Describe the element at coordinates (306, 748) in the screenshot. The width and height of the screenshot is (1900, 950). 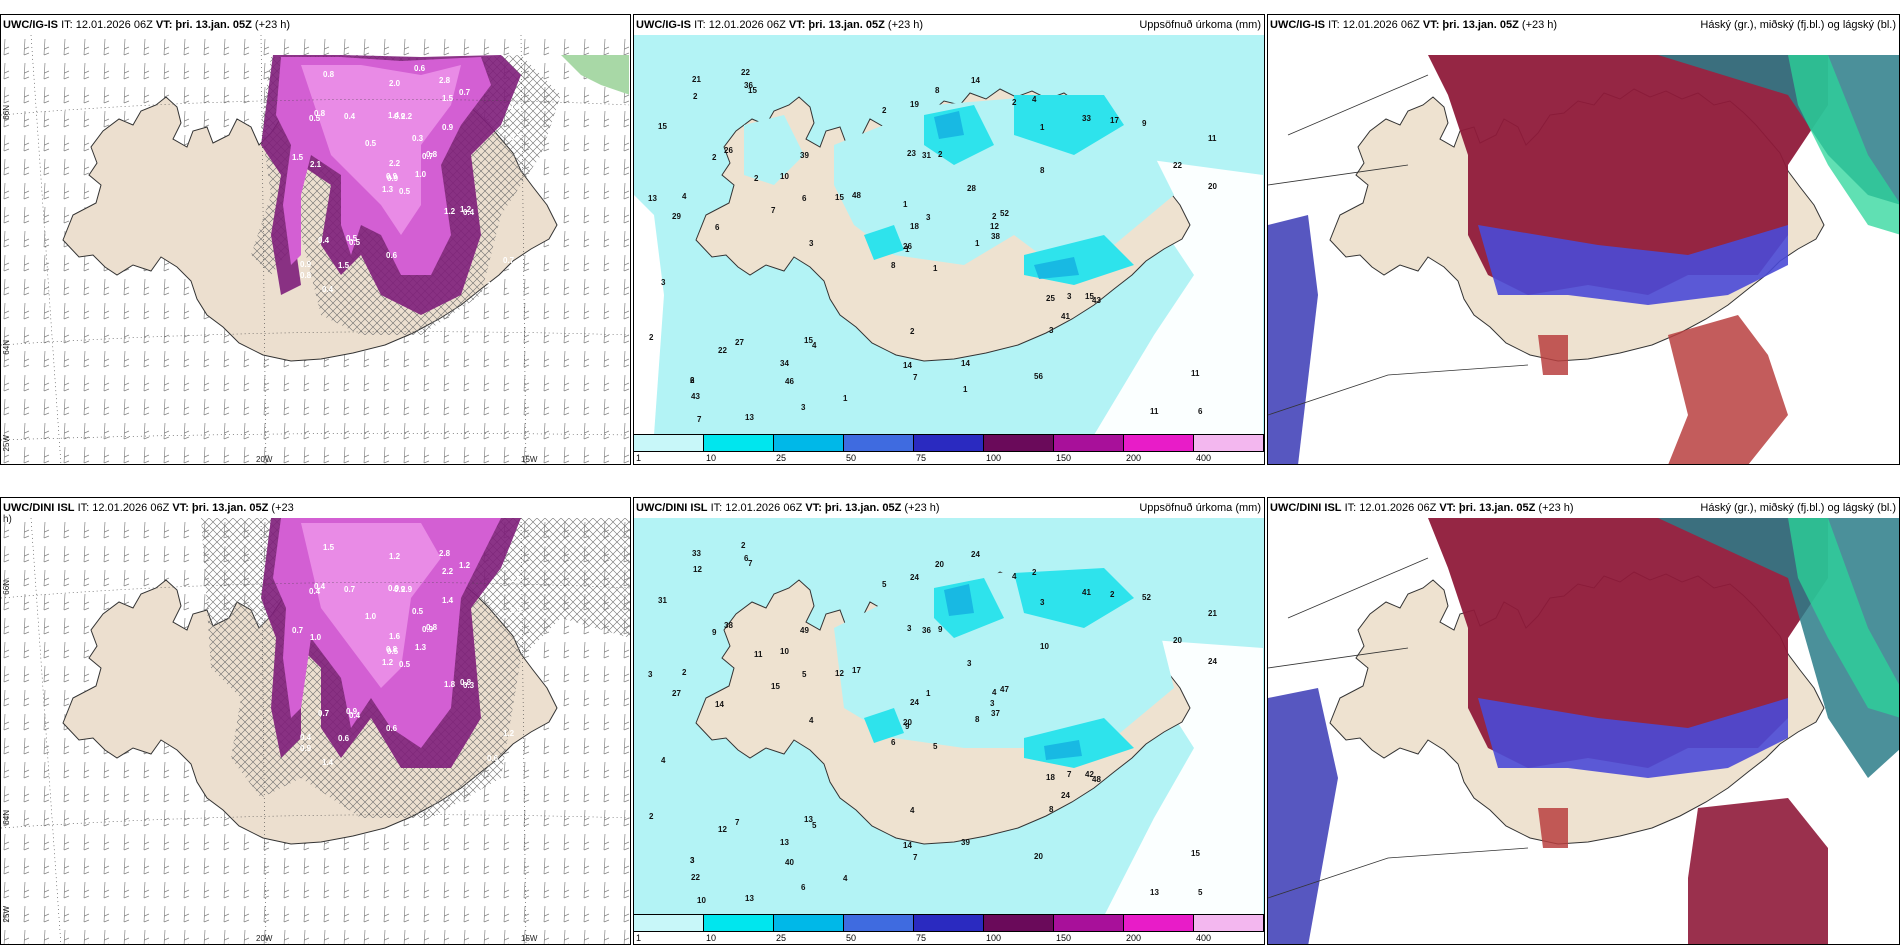
I see `map-value-label: 0.9` at that location.